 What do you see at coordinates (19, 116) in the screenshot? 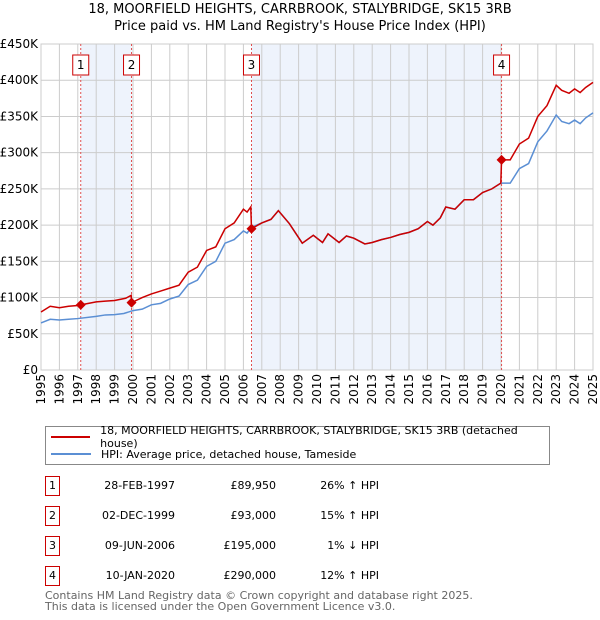
I see `y-tick-label: £350K` at bounding box center [19, 116].